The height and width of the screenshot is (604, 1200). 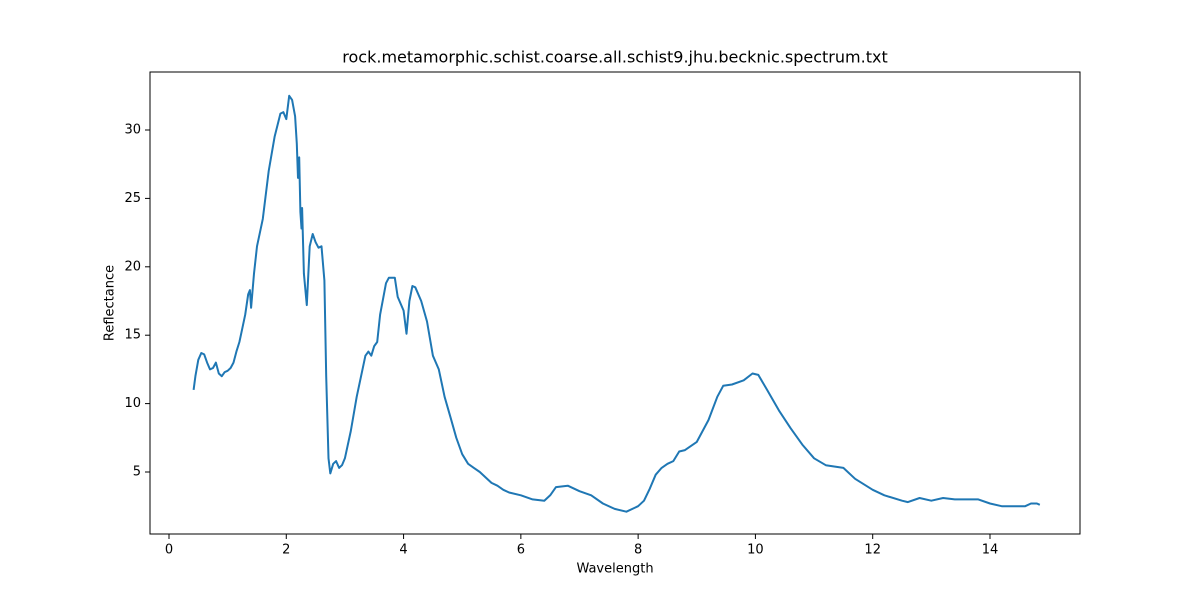 What do you see at coordinates (755, 550) in the screenshot?
I see `x-tick-label: 10` at bounding box center [755, 550].